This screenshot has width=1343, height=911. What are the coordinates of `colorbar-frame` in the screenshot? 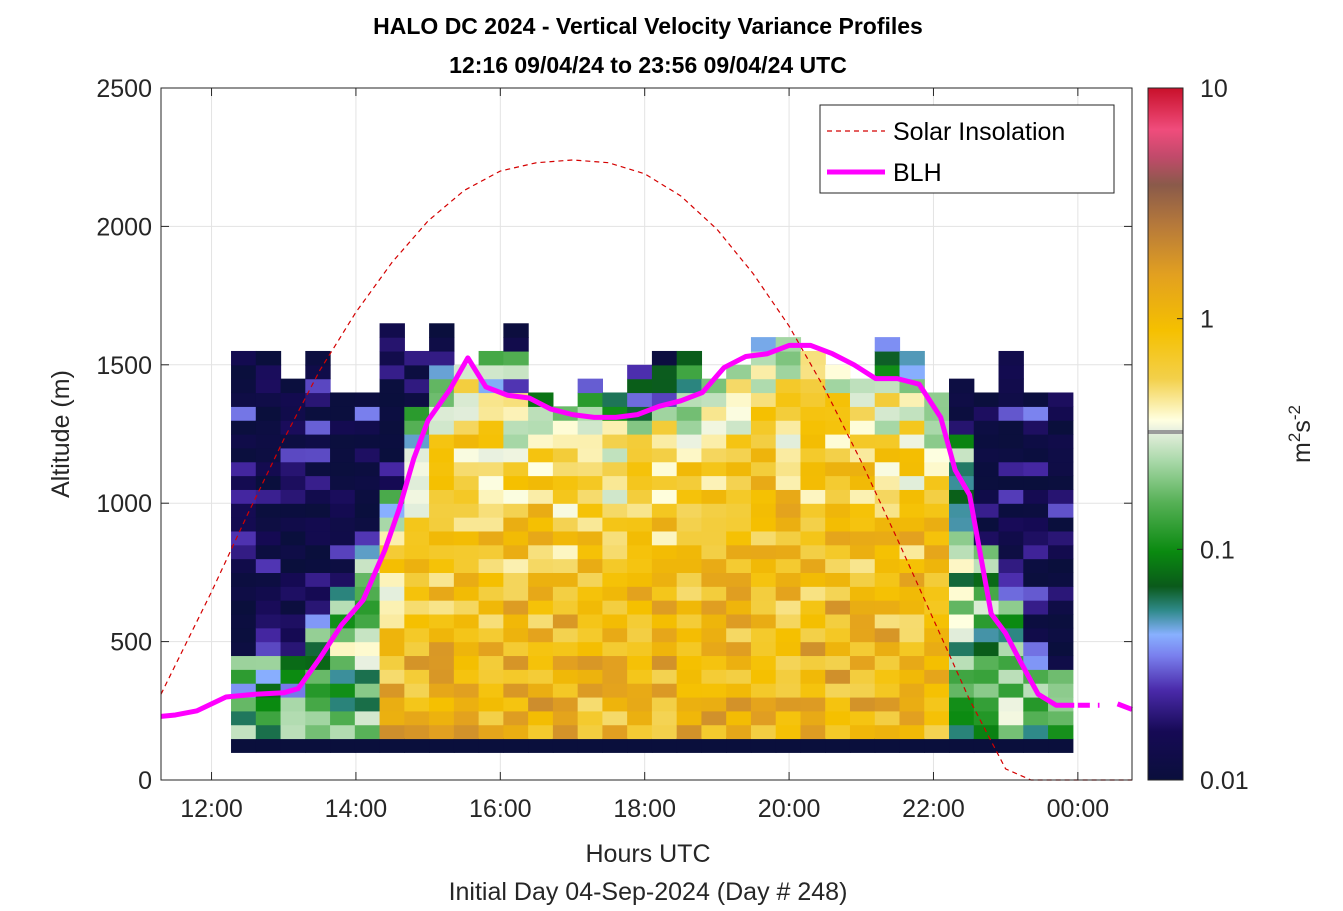 It's located at (1165, 434).